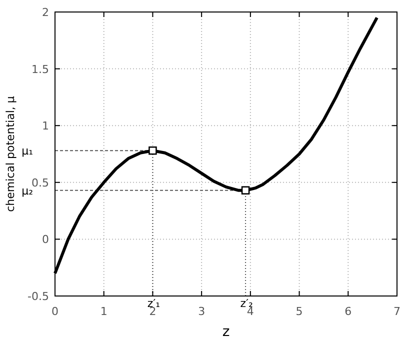  I want to click on ref-line-label: μ₂, so click(27, 191).